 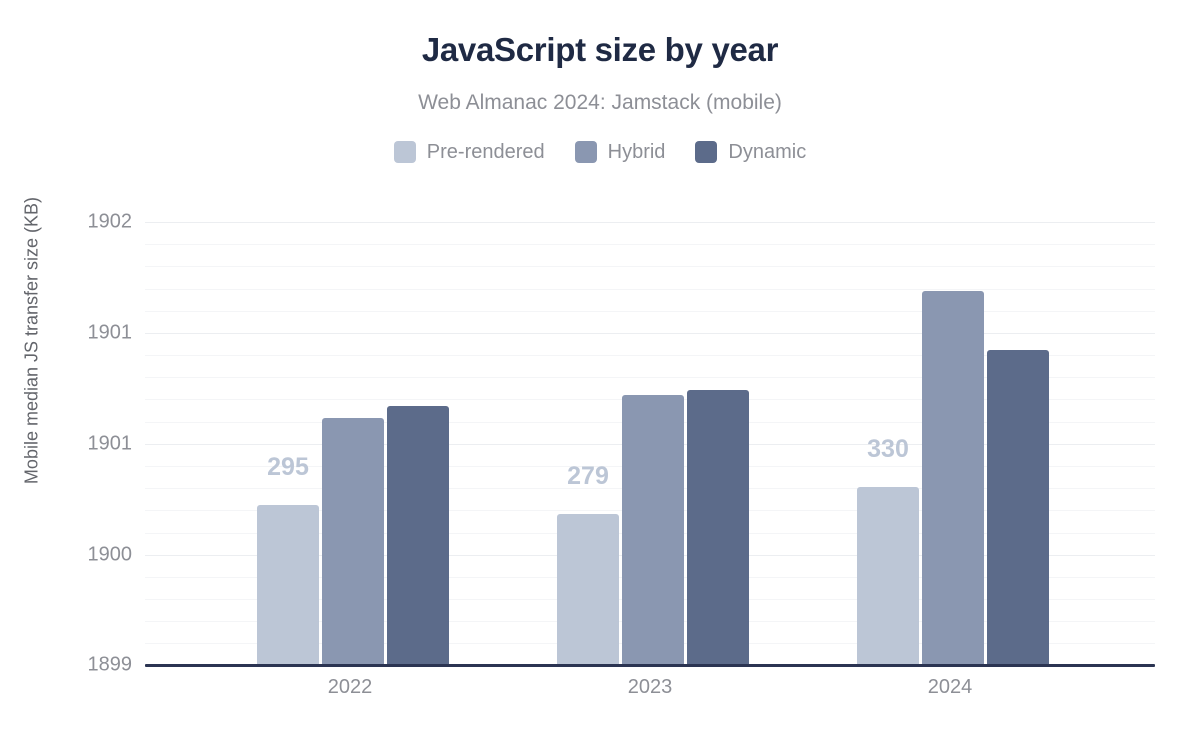 I want to click on bar-hybrid-2023, so click(x=653, y=530).